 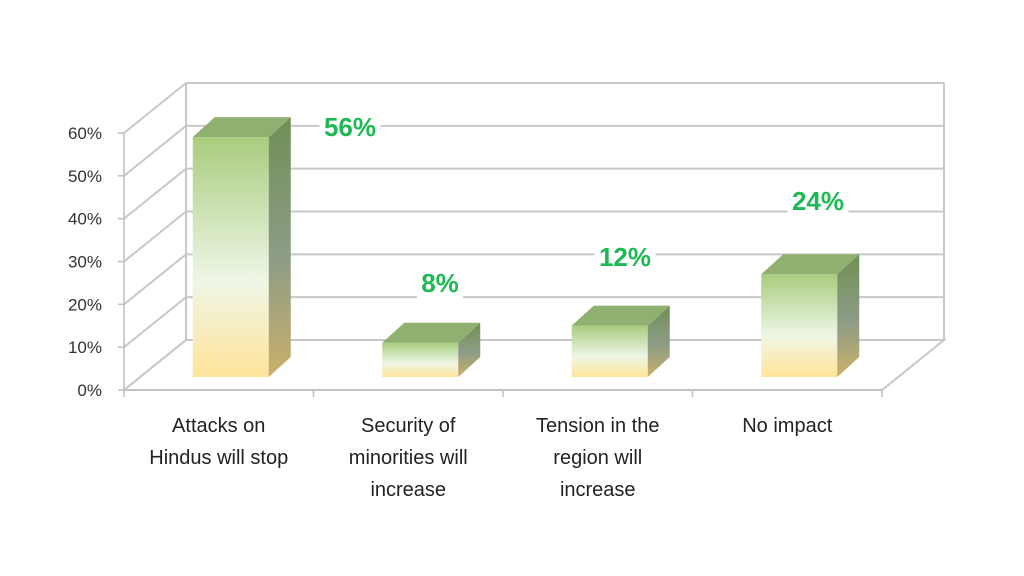 I want to click on data-label: 56%, so click(x=350, y=127).